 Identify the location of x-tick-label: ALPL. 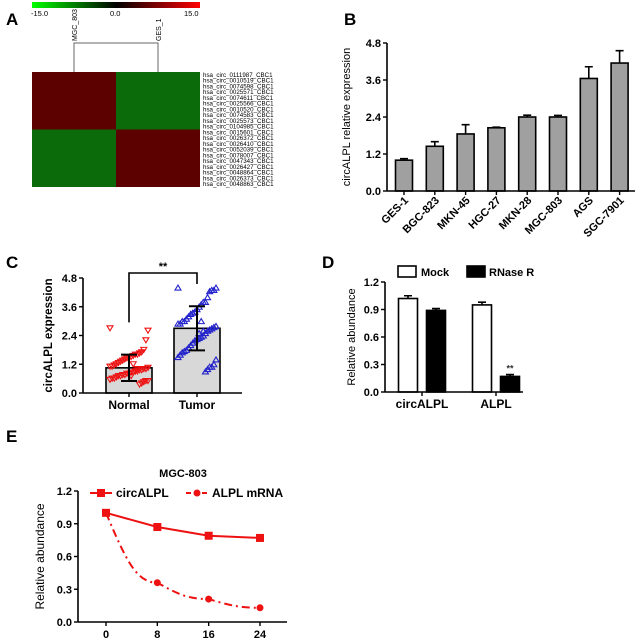
(495, 404).